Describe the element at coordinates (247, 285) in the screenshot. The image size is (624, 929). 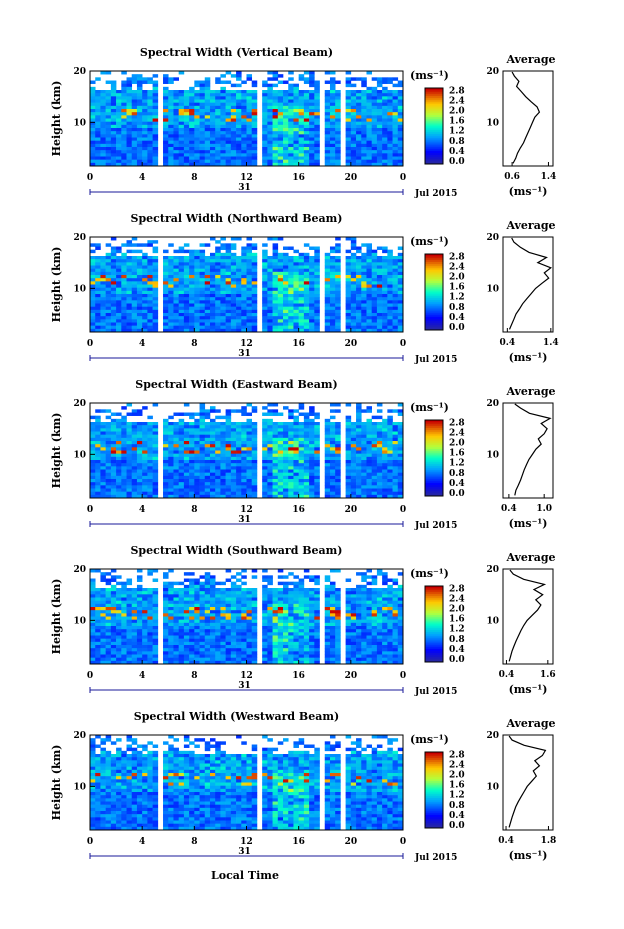
I see `heatmap-field` at that location.